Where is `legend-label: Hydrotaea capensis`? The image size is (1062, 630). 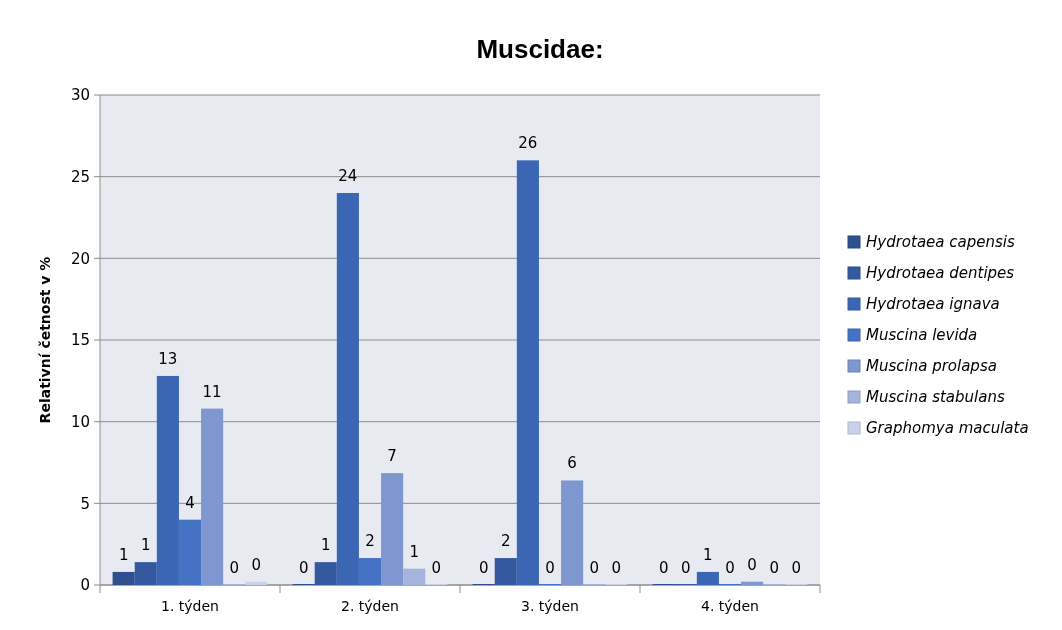
legend-label: Hydrotaea capensis is located at coordinates (940, 242).